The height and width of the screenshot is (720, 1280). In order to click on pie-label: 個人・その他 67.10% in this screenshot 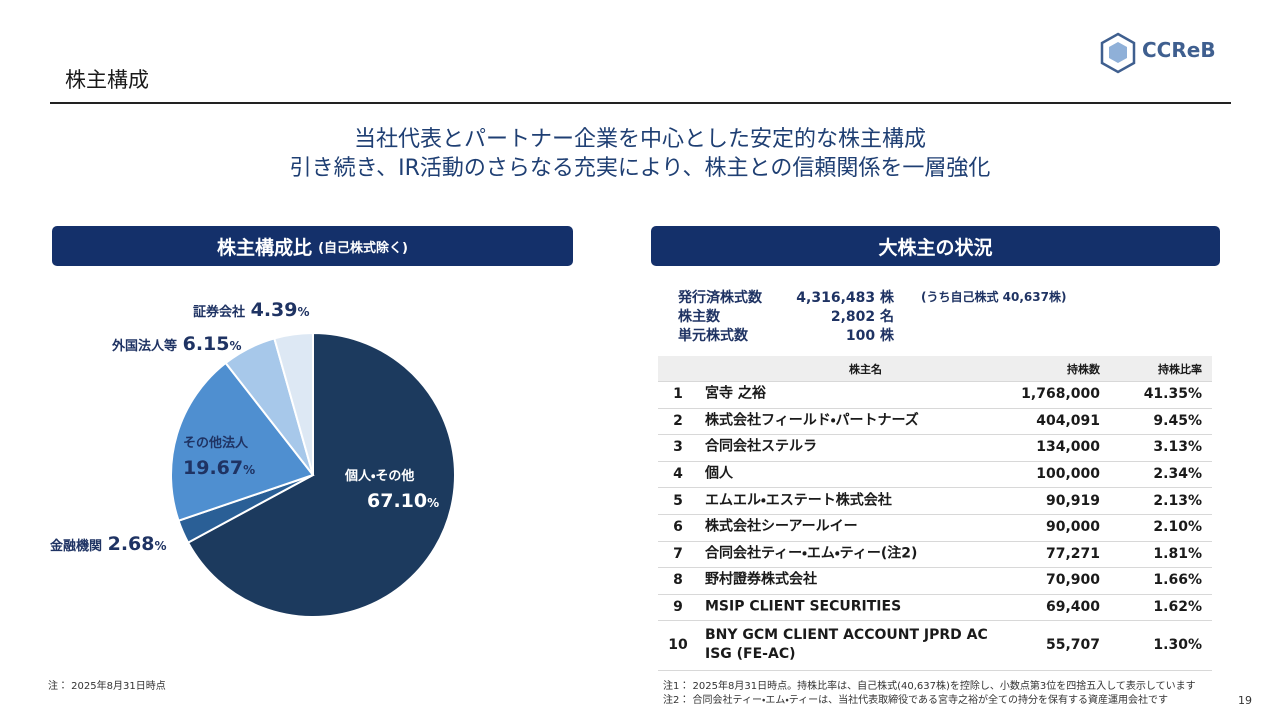, I will do `click(392, 489)`.